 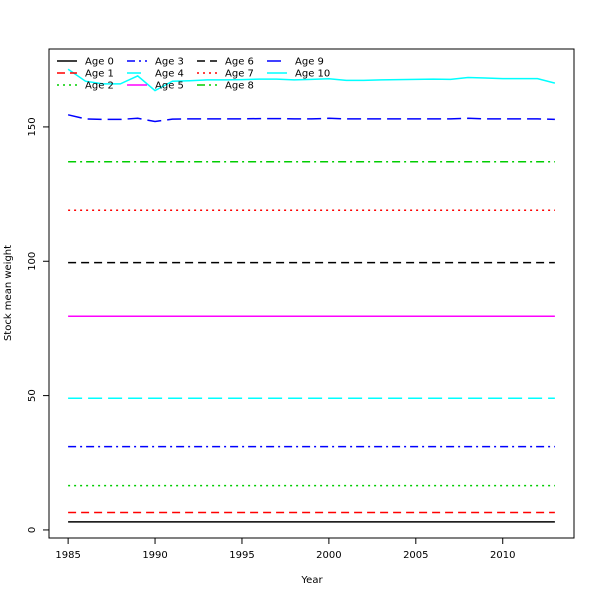 I want to click on legend-label: Age 9, so click(x=309, y=62).